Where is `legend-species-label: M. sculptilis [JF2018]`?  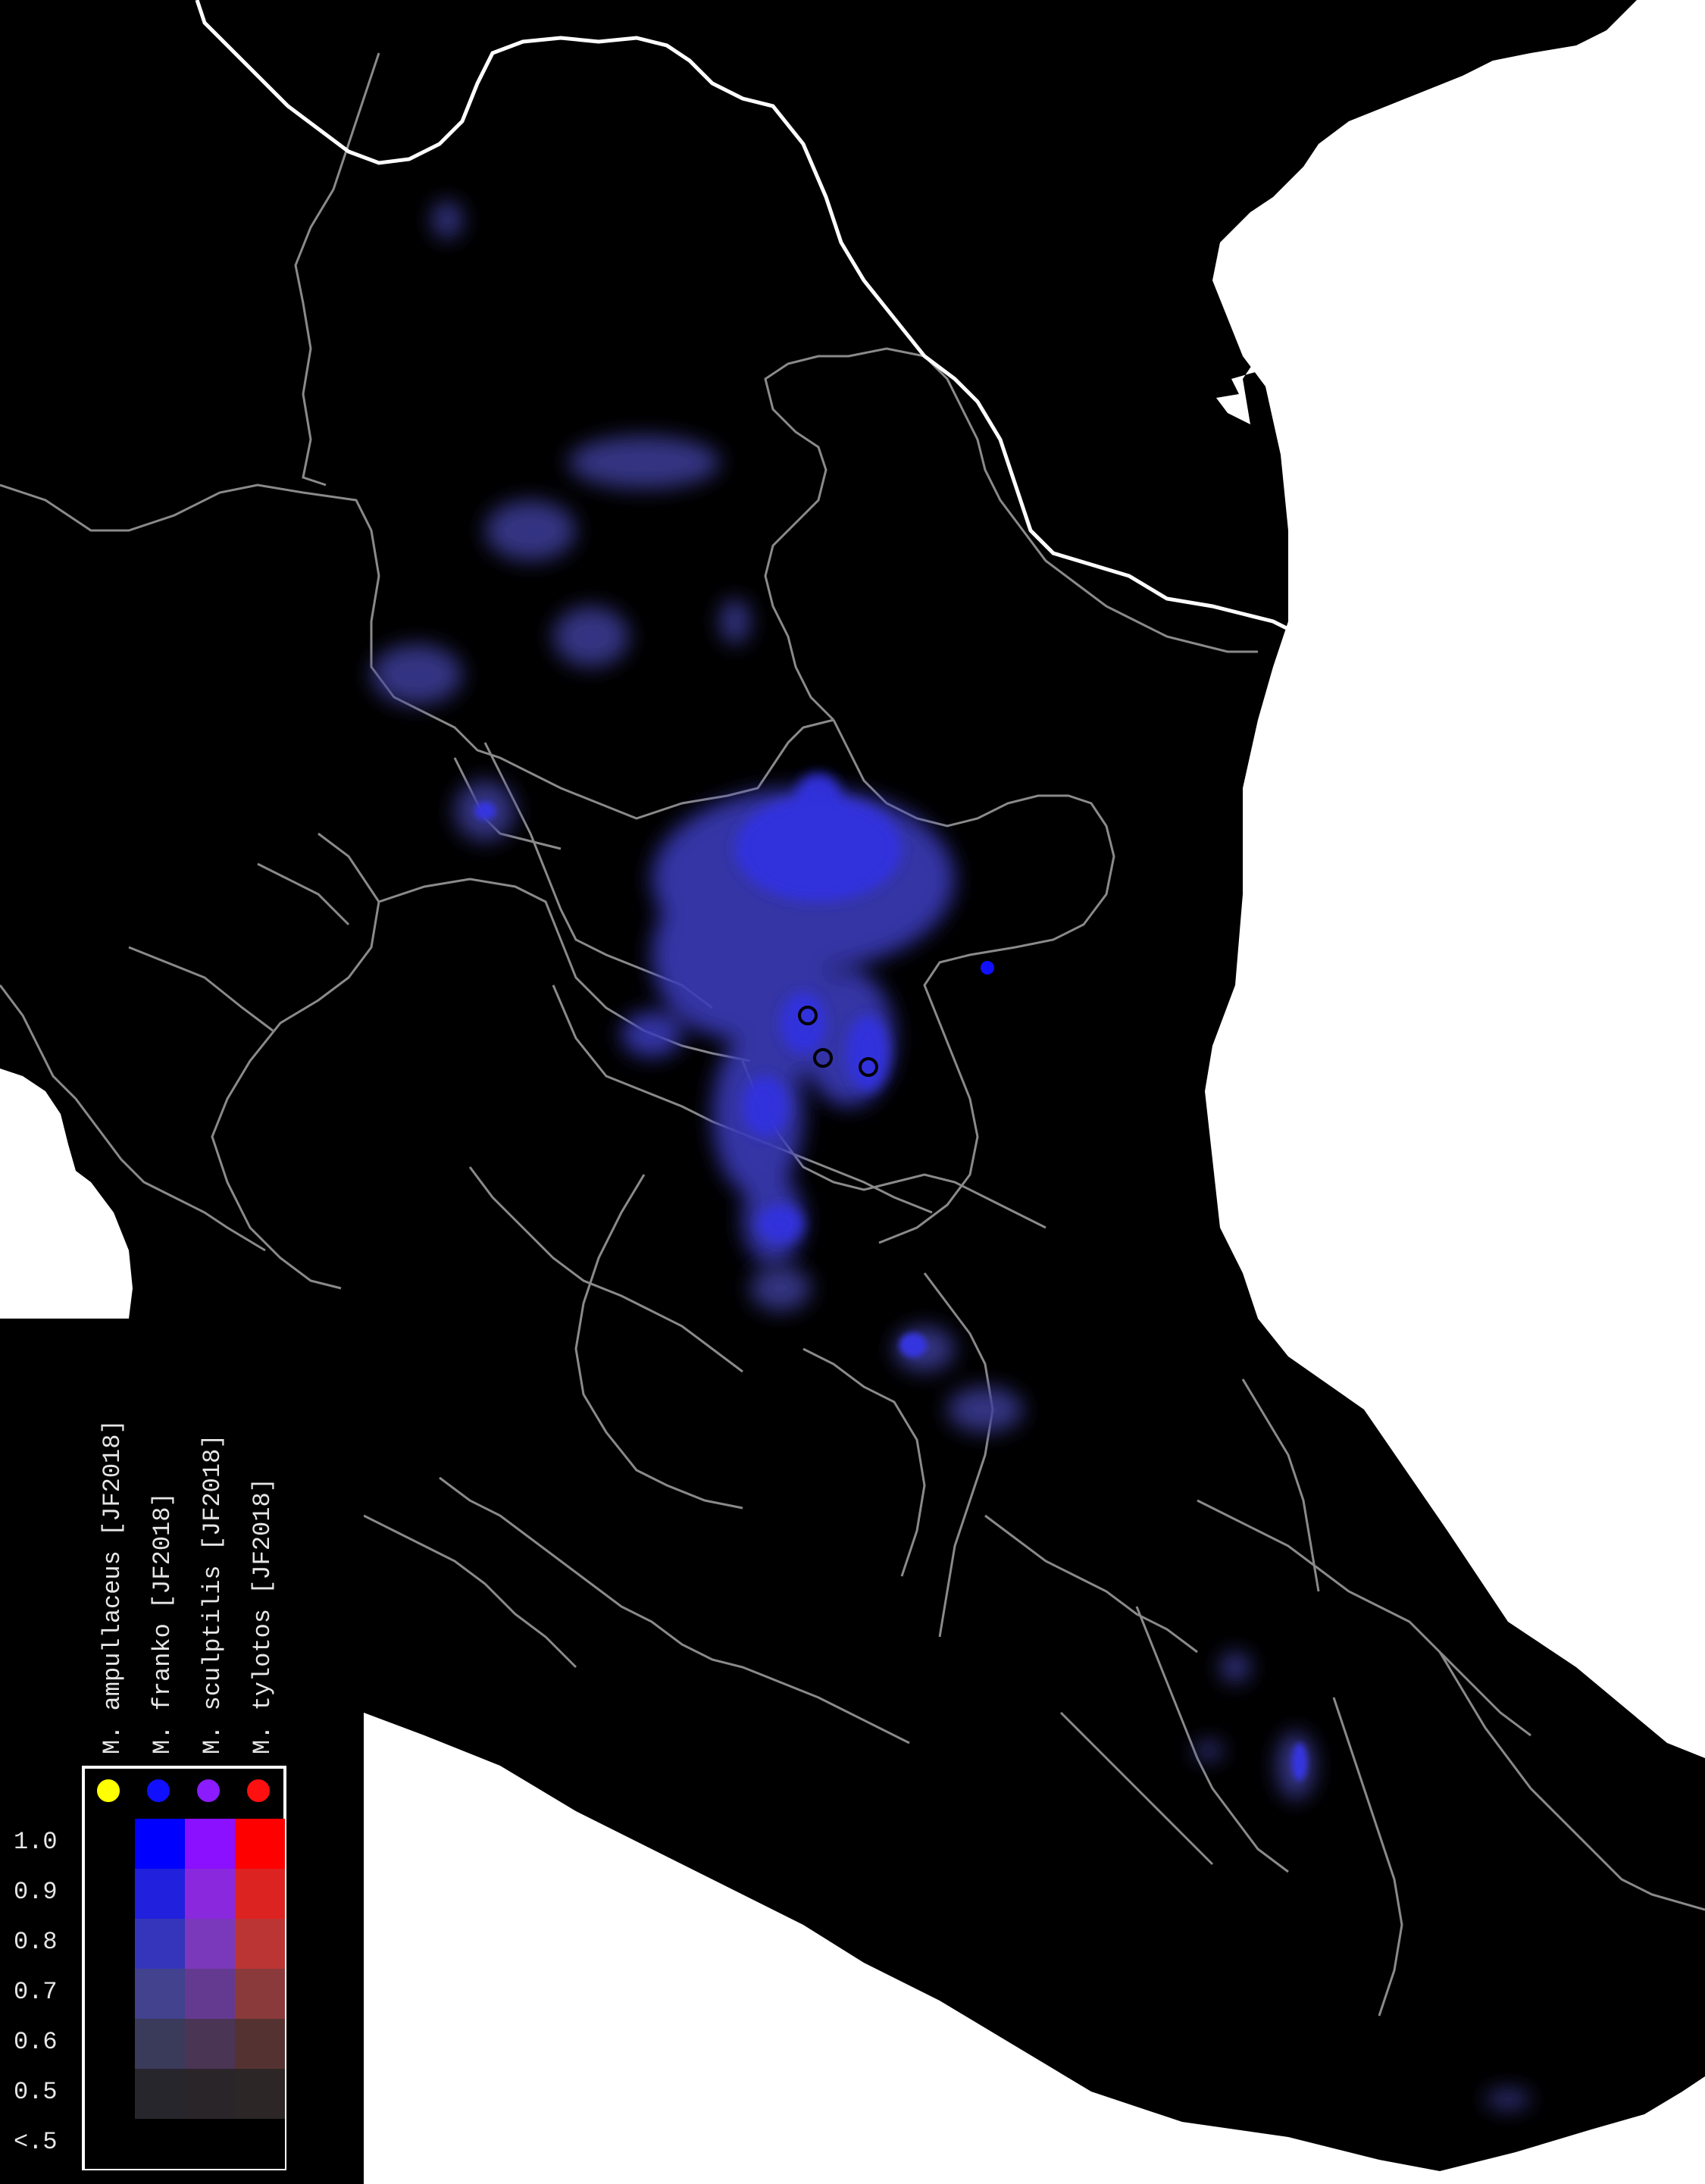 legend-species-label: M. sculptilis [JF2018] is located at coordinates (213, 1594).